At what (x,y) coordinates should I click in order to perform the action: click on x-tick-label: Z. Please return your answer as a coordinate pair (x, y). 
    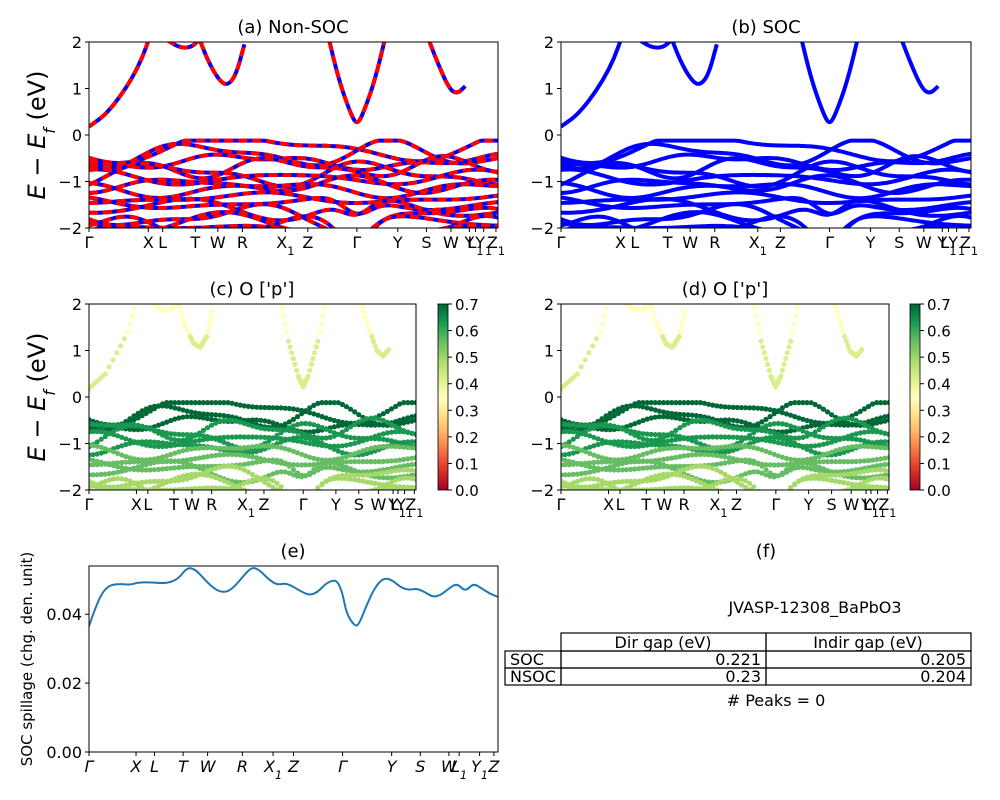
    Looking at the image, I should click on (493, 766).